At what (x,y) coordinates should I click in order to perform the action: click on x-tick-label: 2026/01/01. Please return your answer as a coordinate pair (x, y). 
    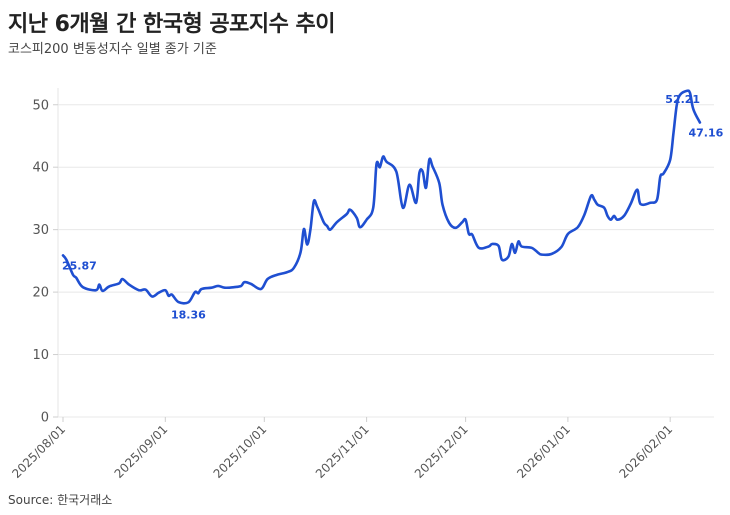
    Looking at the image, I should click on (543, 451).